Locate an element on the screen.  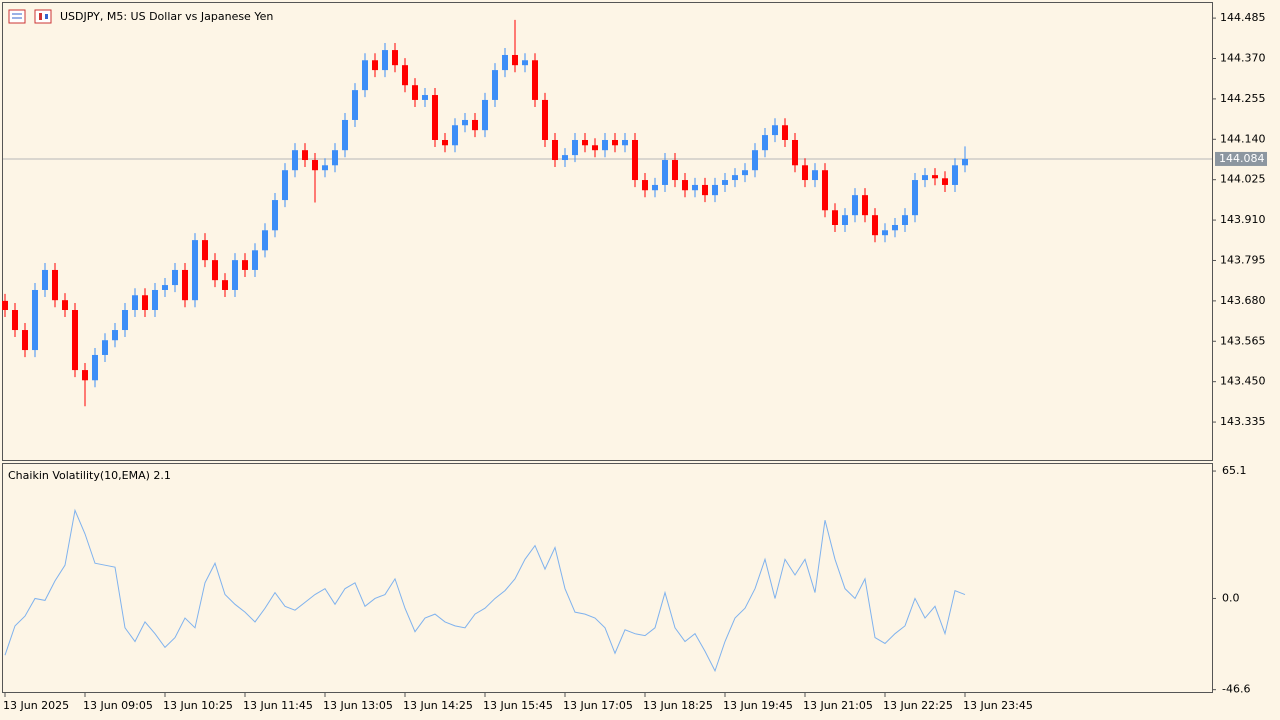
y-tick-label: -46.6 is located at coordinates (1236, 689).